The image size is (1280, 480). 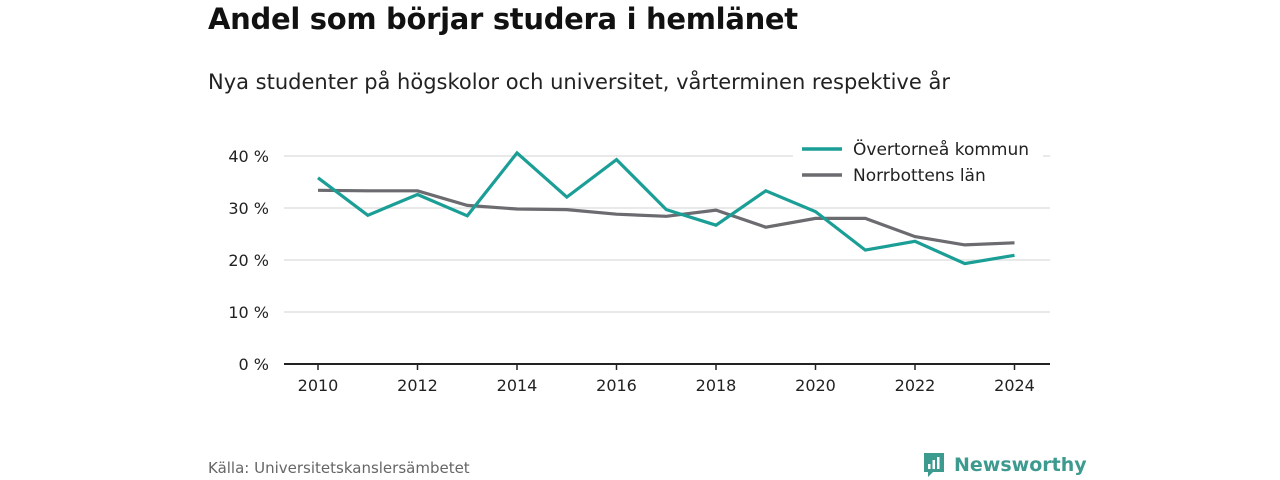 I want to click on x-tick-label: 2014, so click(x=517, y=385).